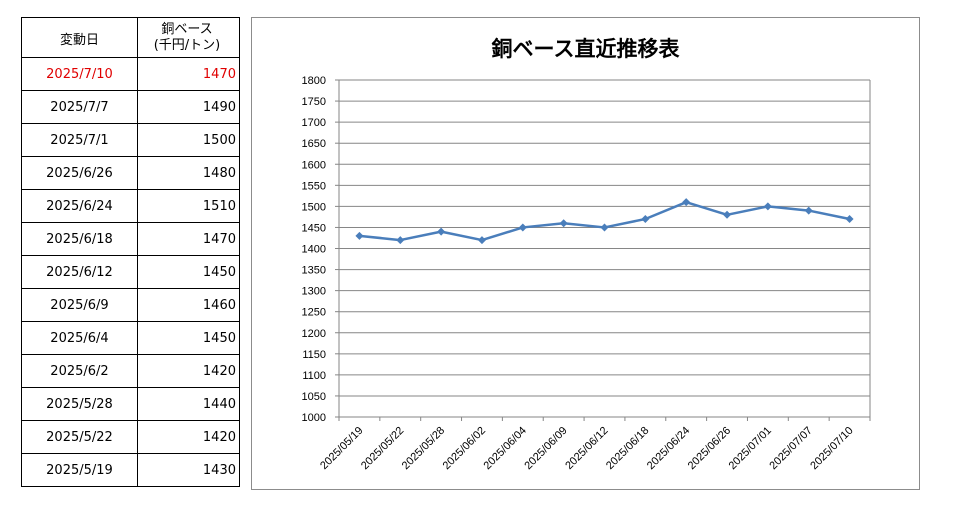  Describe the element at coordinates (314, 123) in the screenshot. I see `y-tick-label: 1700` at that location.